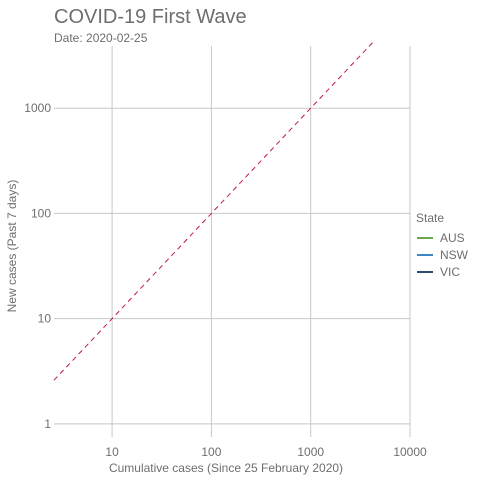 The image size is (480, 480). Describe the element at coordinates (41, 213) in the screenshot. I see `y-tick-label-100: 100` at that location.